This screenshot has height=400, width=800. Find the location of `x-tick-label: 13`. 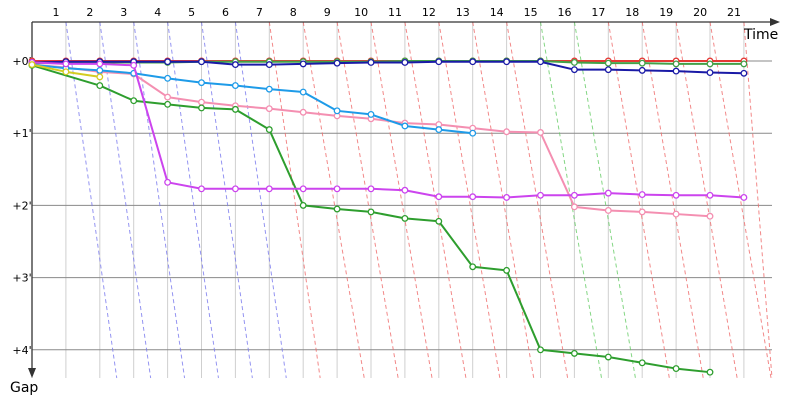

x-tick-label: 13 is located at coordinates (463, 12).